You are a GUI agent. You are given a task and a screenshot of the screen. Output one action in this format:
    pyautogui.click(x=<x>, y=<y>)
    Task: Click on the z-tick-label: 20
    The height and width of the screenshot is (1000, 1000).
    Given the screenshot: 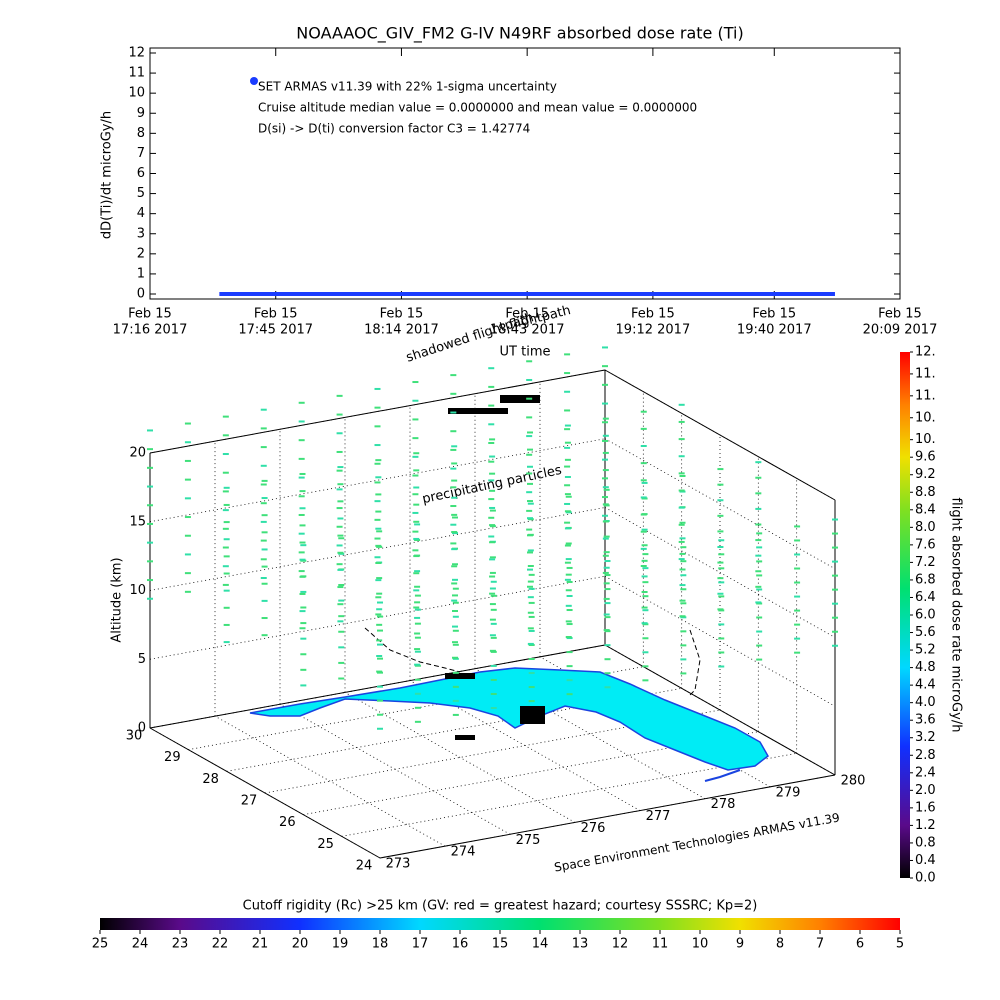 What is the action you would take?
    pyautogui.click(x=137, y=453)
    